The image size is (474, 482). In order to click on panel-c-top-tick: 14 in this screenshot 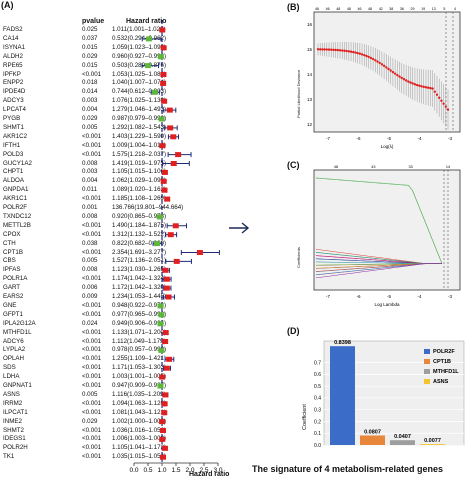, I will do `click(448, 167)`.